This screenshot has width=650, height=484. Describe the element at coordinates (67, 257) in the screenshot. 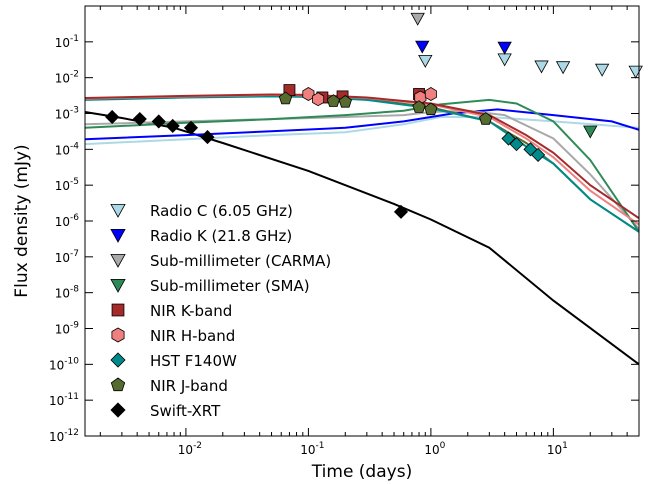

I see `y-tick-label-6: 10⁻⁷` at that location.